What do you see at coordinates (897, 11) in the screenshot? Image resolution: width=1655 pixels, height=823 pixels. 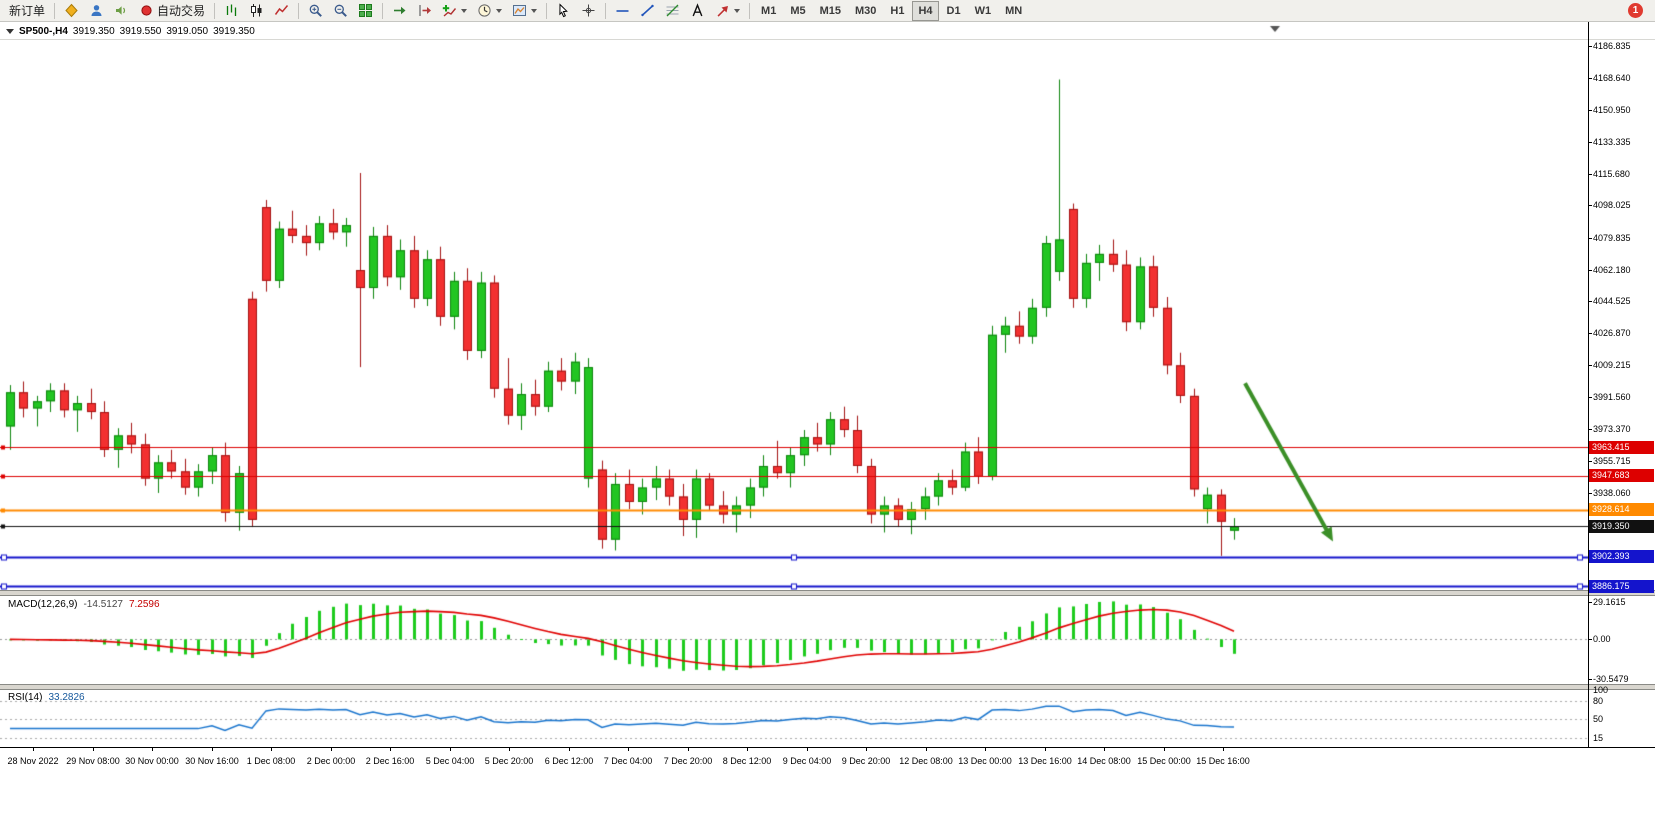 I see `timeframe-h1-button: H1` at bounding box center [897, 11].